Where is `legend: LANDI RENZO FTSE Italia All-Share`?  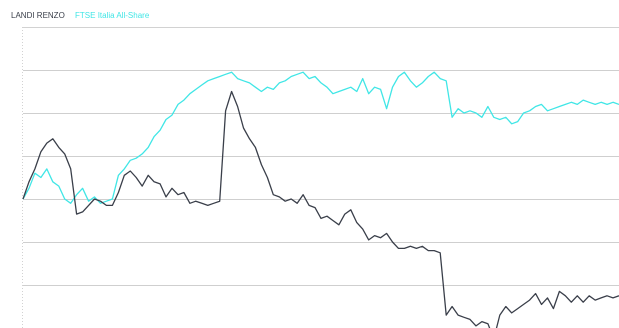 legend: LANDI RENZO FTSE Italia All-Share is located at coordinates (84, 16).